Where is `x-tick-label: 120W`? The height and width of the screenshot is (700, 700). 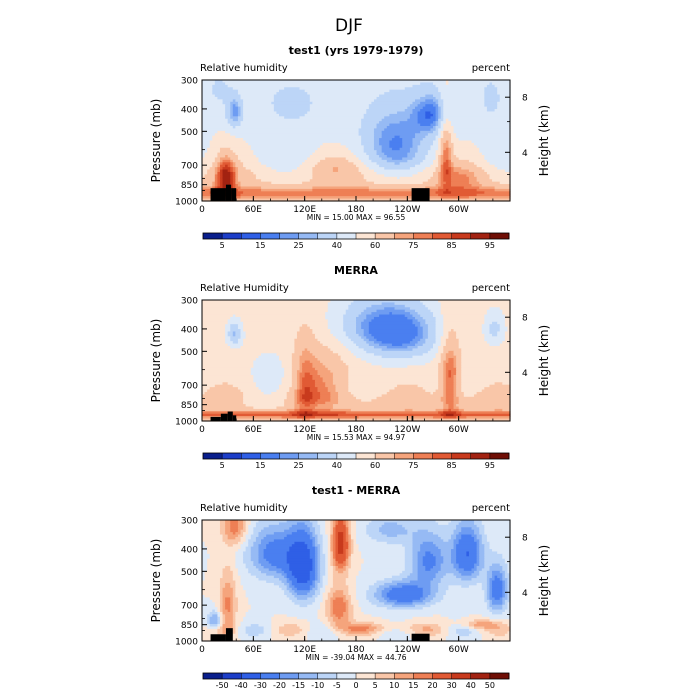
x-tick-label: 120W is located at coordinates (407, 650).